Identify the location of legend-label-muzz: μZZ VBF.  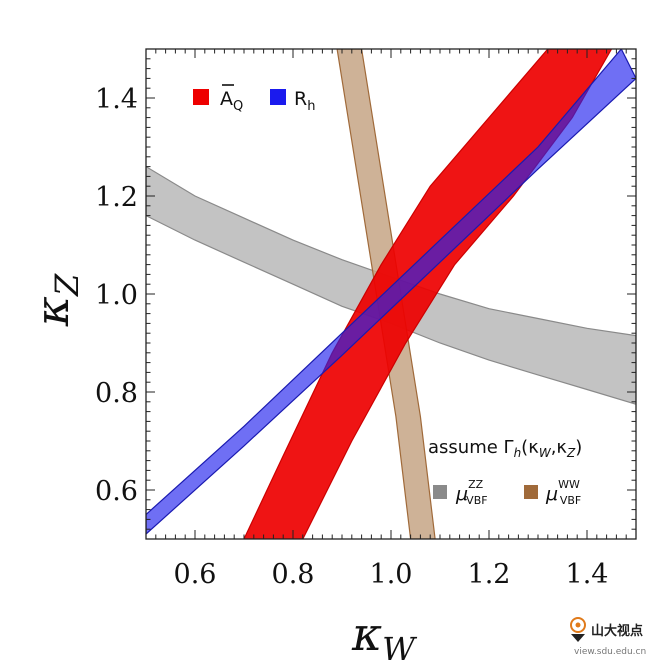
(471, 492).